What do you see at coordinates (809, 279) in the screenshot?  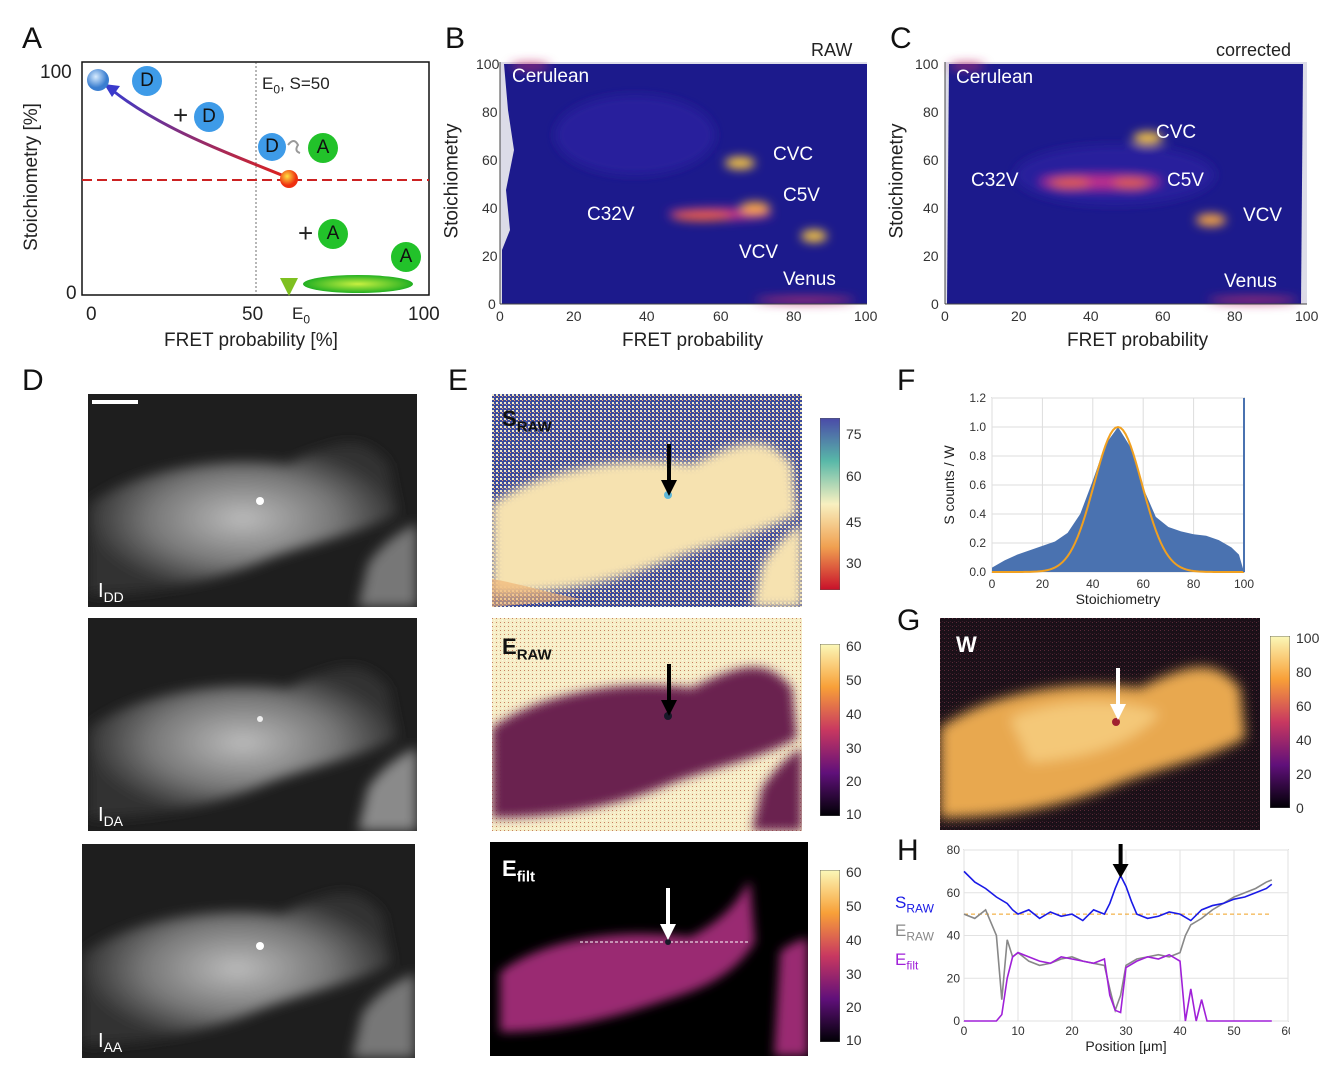 I see `b-label-venus: Venus` at bounding box center [809, 279].